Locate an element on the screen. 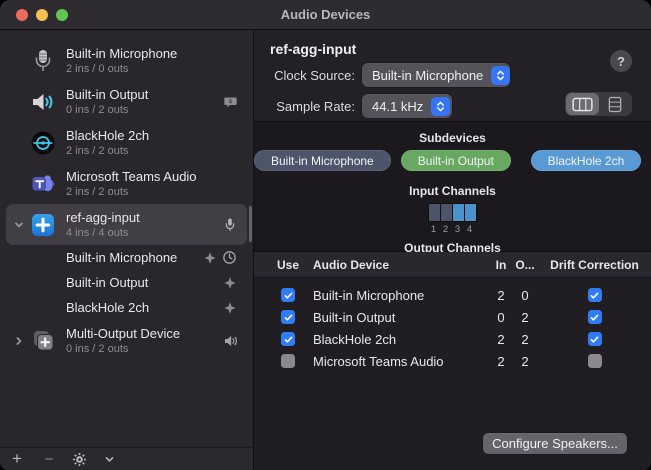 The height and width of the screenshot is (470, 651). input-mic-badge-icon is located at coordinates (230, 224).